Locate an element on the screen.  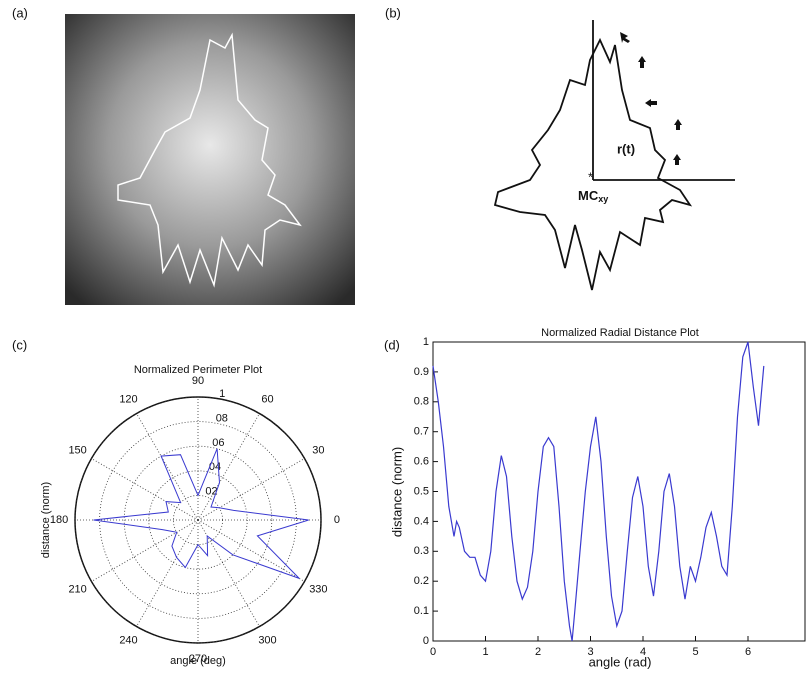
x-tick-label: 2 is located at coordinates (538, 652).